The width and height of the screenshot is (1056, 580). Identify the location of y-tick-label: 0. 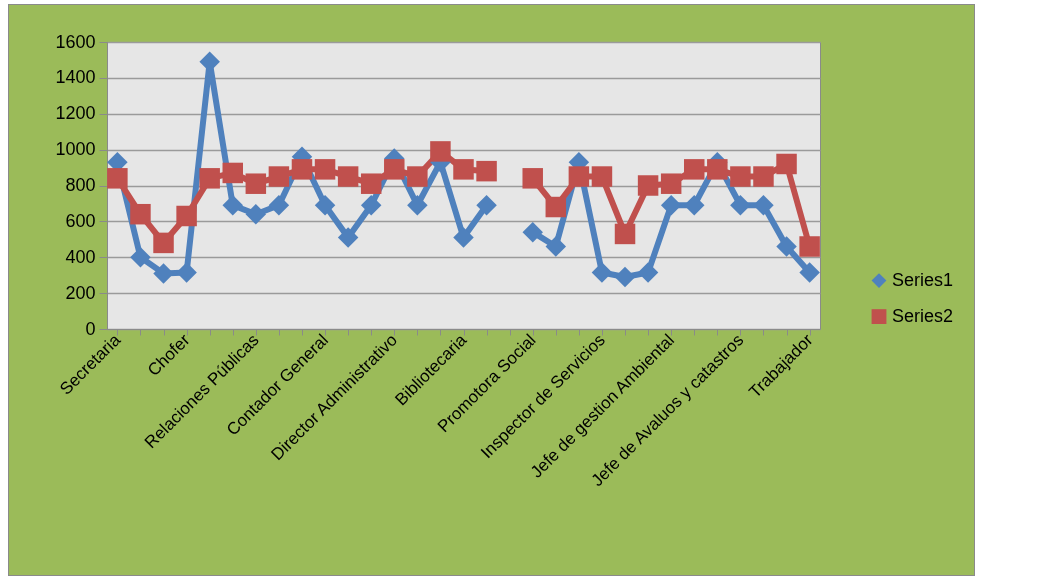
(90, 328).